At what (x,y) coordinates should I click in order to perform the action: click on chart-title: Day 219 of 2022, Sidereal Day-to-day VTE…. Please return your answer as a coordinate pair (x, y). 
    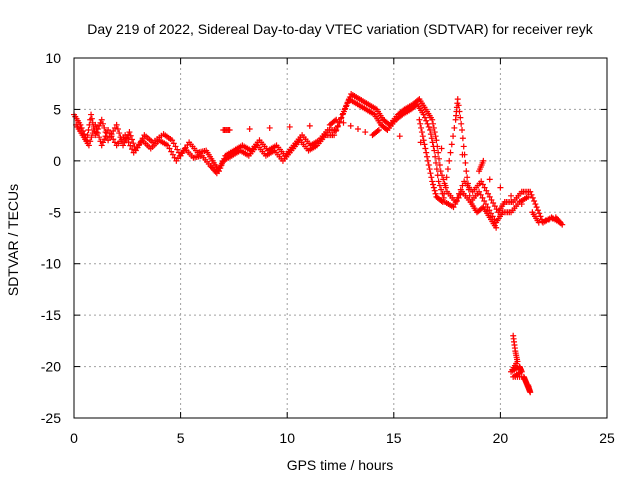
    Looking at the image, I should click on (340, 29).